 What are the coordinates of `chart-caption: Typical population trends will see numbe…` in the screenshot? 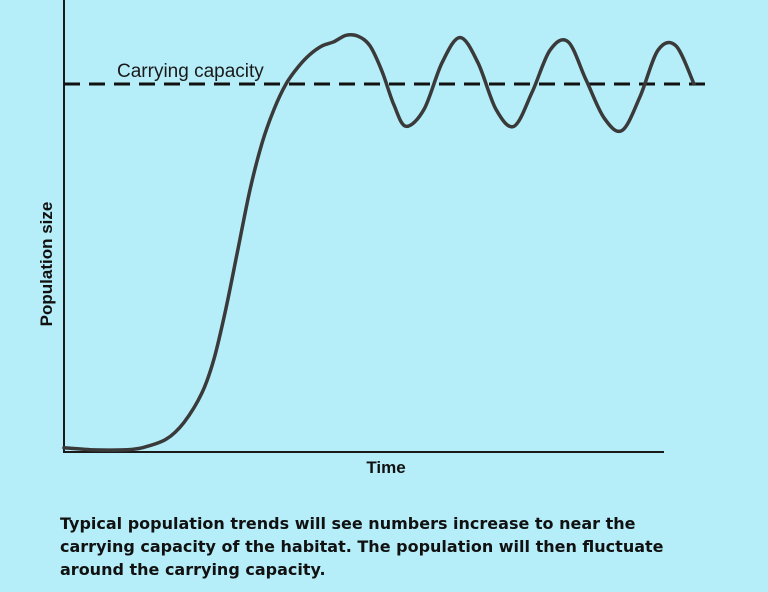 It's located at (362, 546).